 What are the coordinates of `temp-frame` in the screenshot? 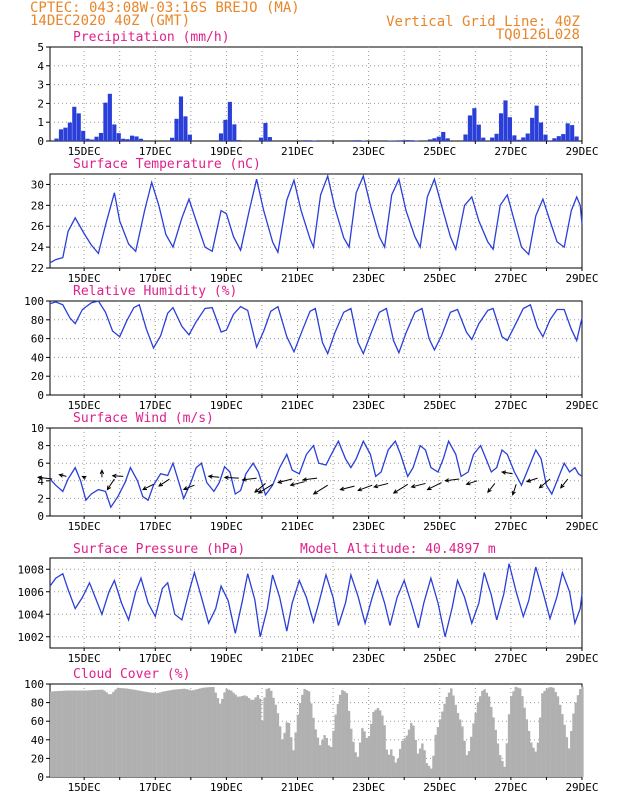 It's located at (316, 221).